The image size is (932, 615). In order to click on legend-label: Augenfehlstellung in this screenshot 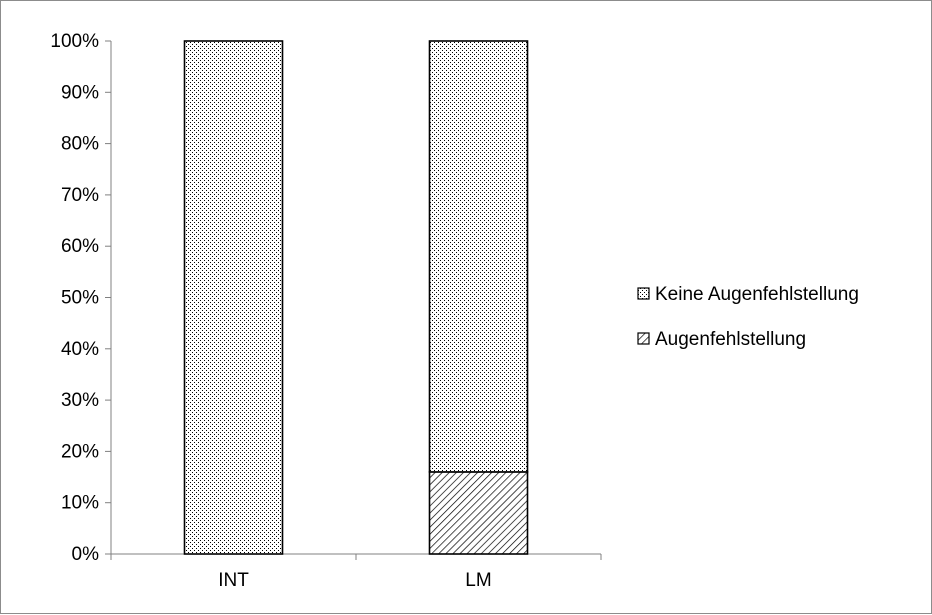, I will do `click(730, 339)`.